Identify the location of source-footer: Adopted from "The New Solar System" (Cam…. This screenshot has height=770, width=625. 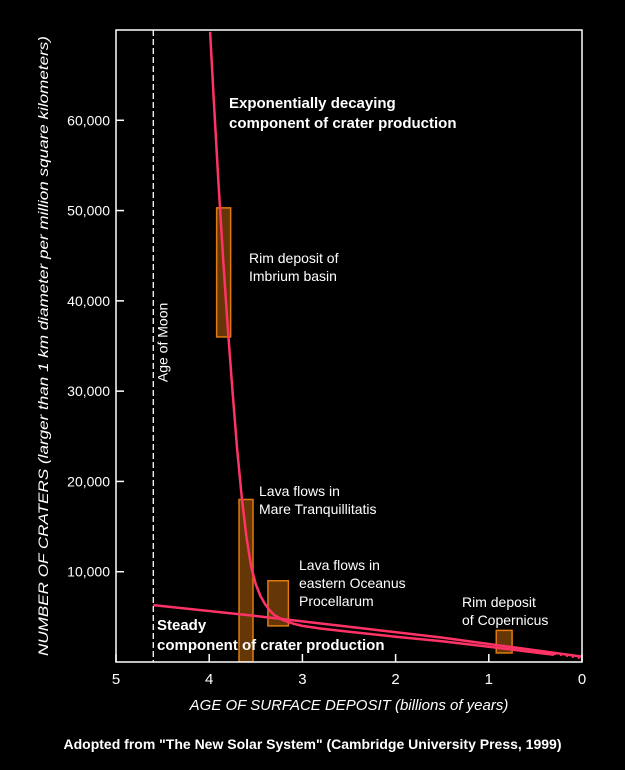
(312, 744).